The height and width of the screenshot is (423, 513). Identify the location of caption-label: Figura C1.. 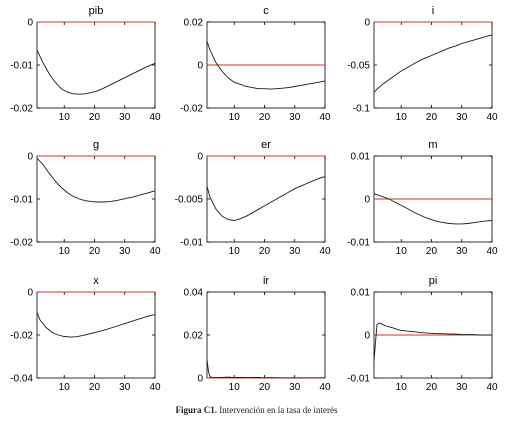
(196, 410).